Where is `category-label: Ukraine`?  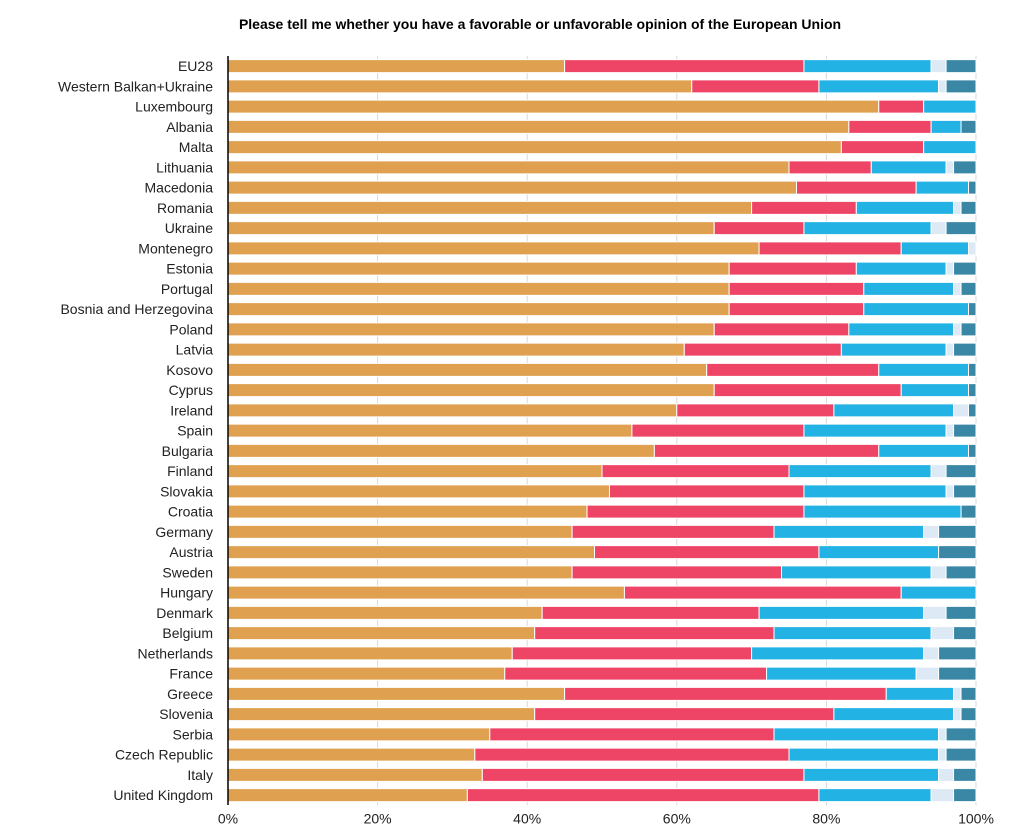 category-label: Ukraine is located at coordinates (189, 228).